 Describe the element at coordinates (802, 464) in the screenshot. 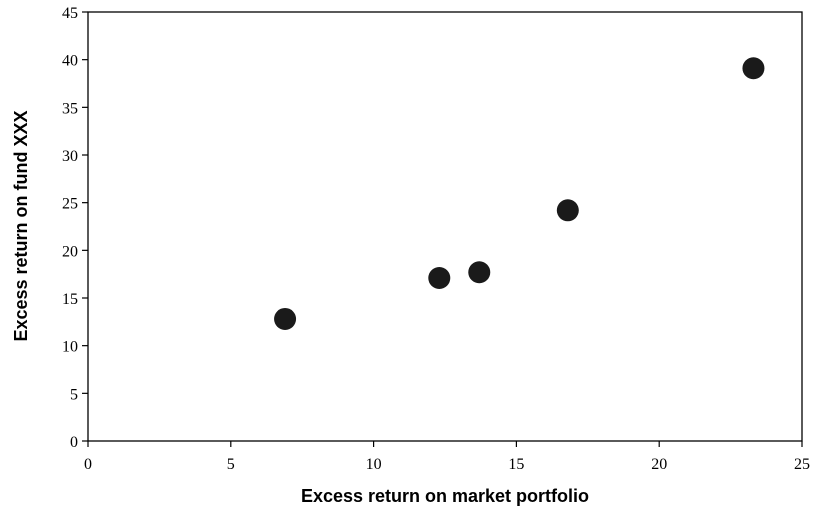

I see `x-tick-label: 25` at that location.